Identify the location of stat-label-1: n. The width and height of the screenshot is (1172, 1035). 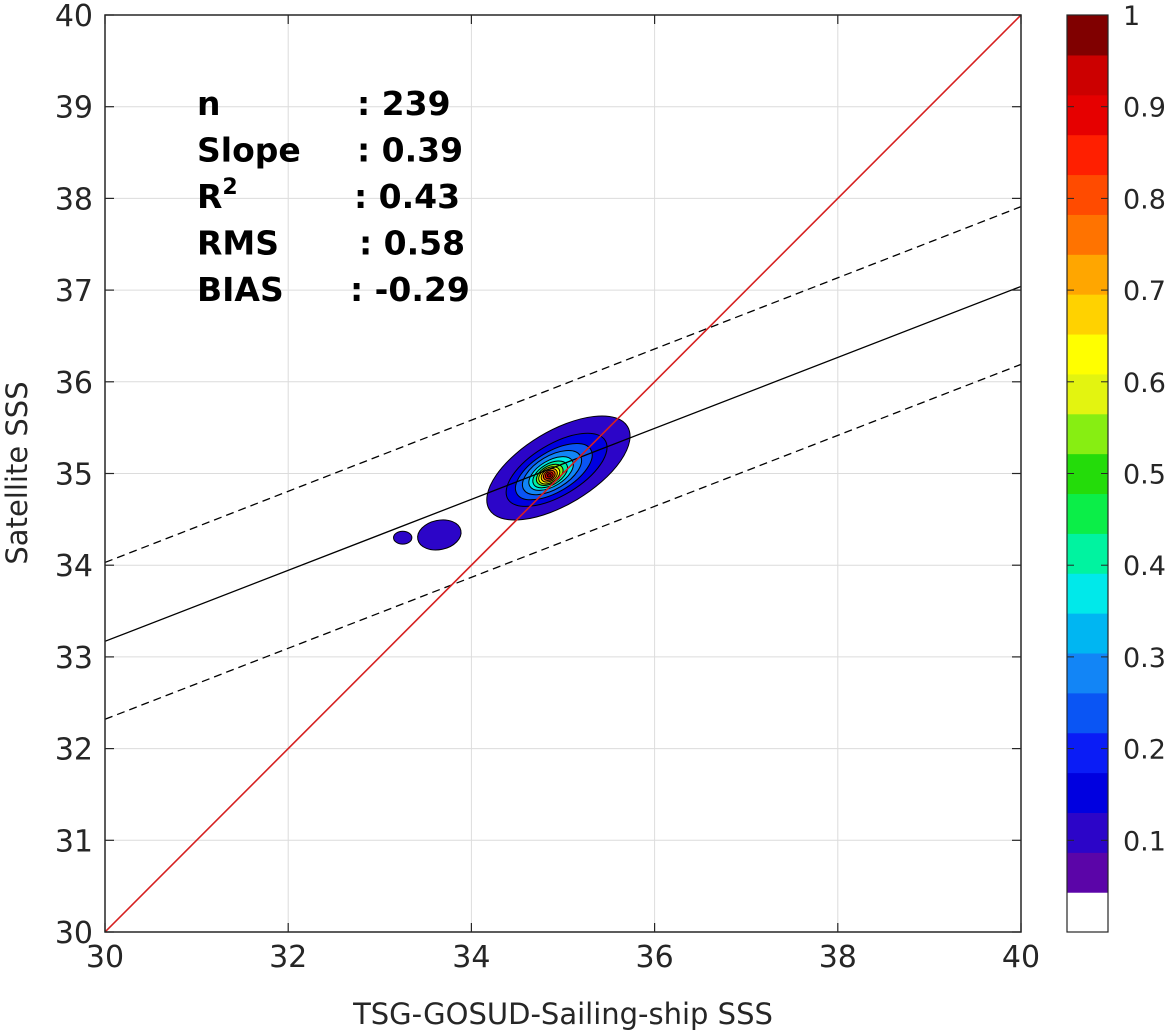
(209, 103).